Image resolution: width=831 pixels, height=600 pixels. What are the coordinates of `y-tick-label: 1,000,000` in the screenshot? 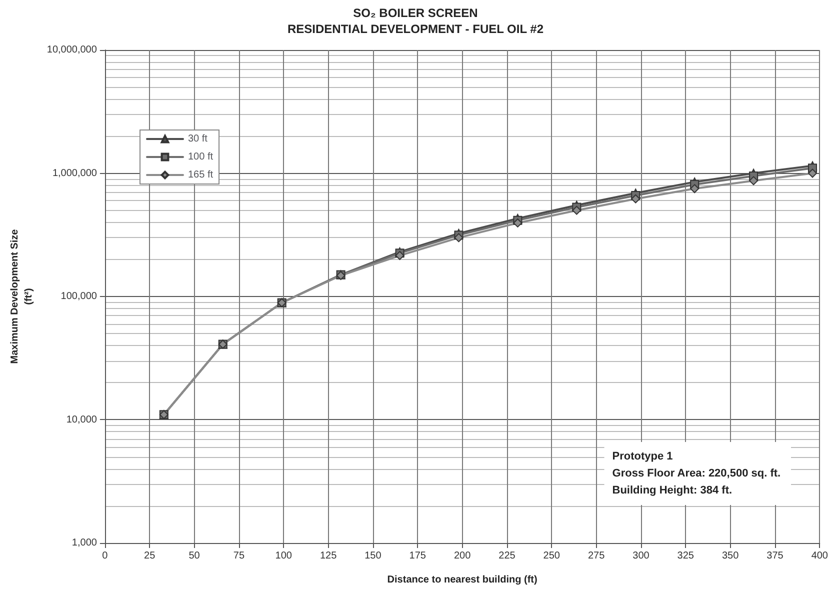 It's located at (75, 173).